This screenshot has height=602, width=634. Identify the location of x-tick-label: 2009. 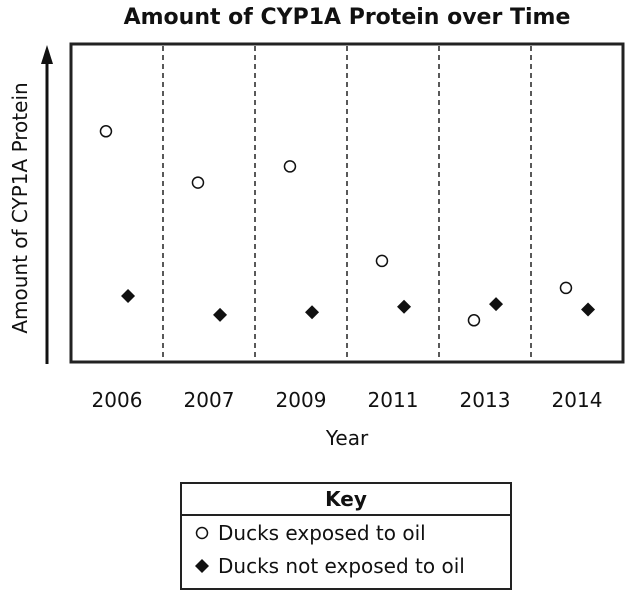
(301, 400).